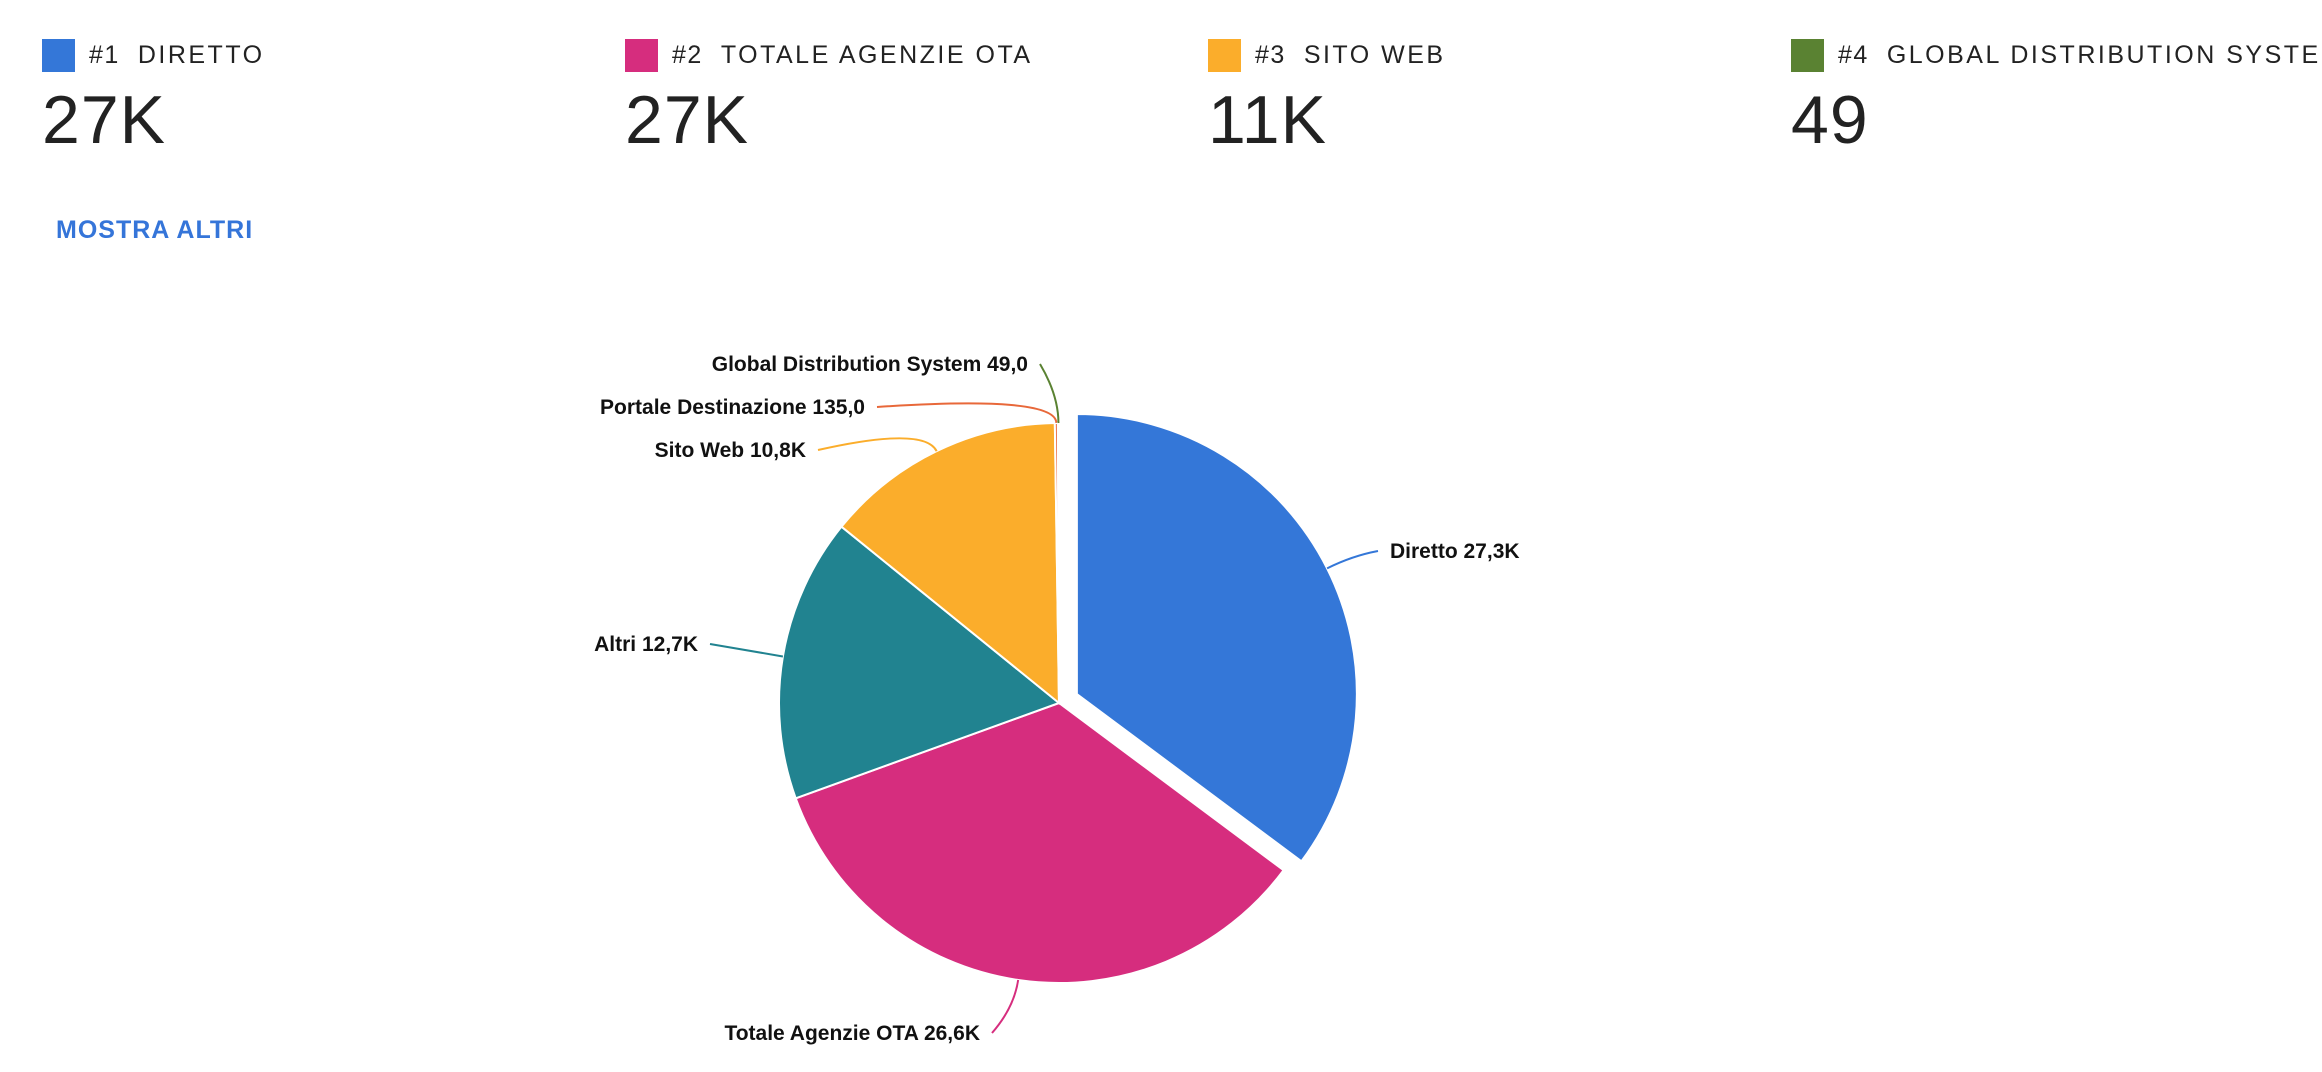  I want to click on summary-item-diretto: #1 DIRETTO 27K, so click(153, 103).